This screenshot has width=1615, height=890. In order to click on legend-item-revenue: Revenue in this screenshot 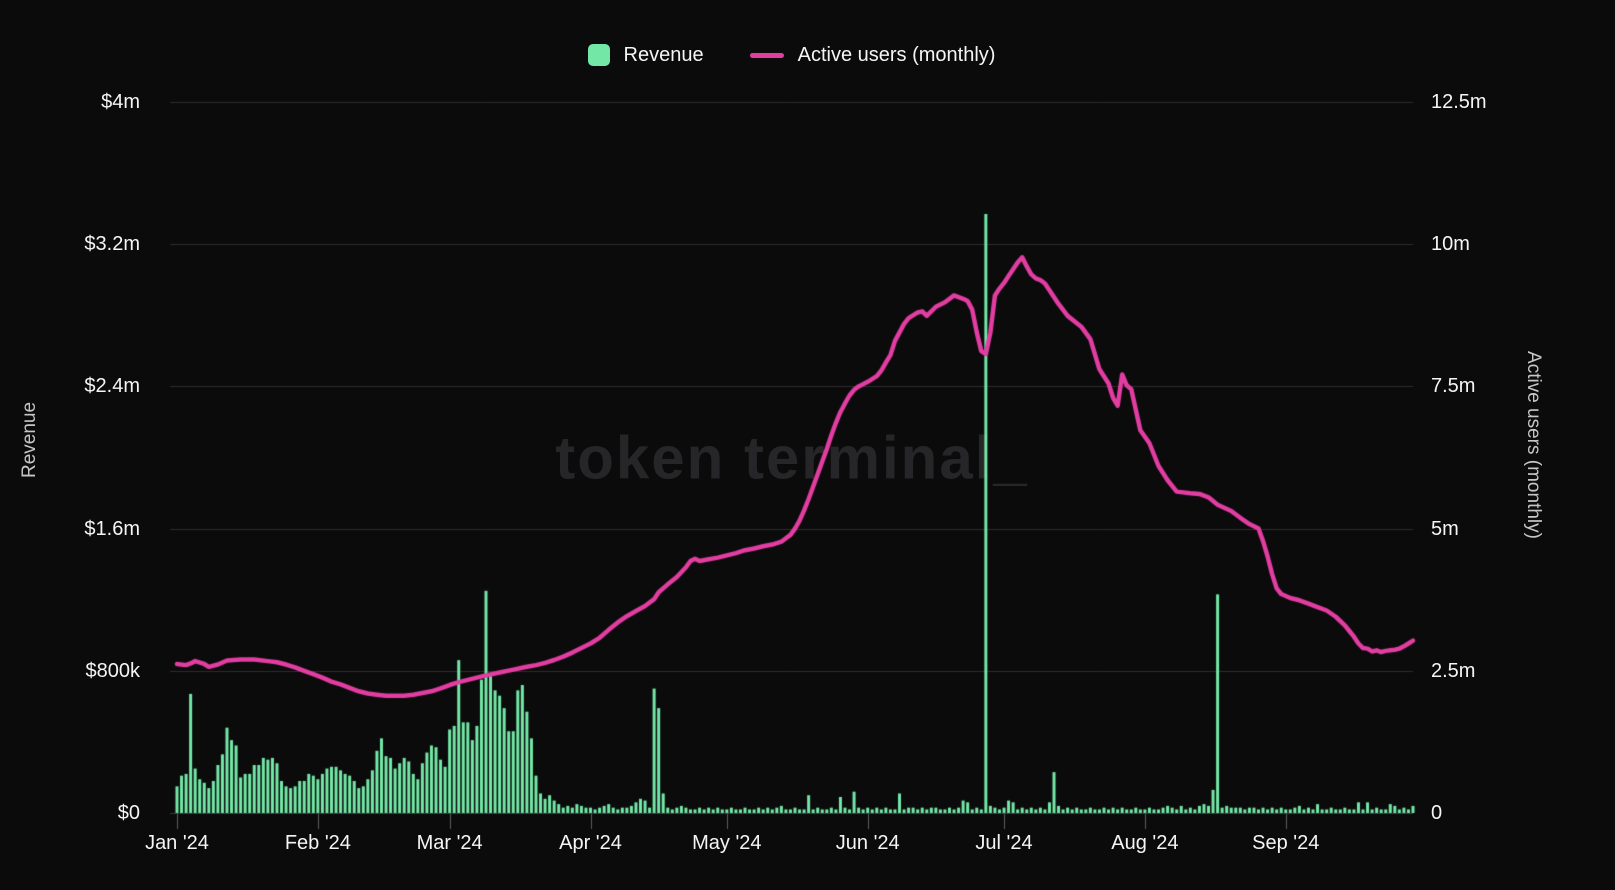, I will do `click(645, 55)`.